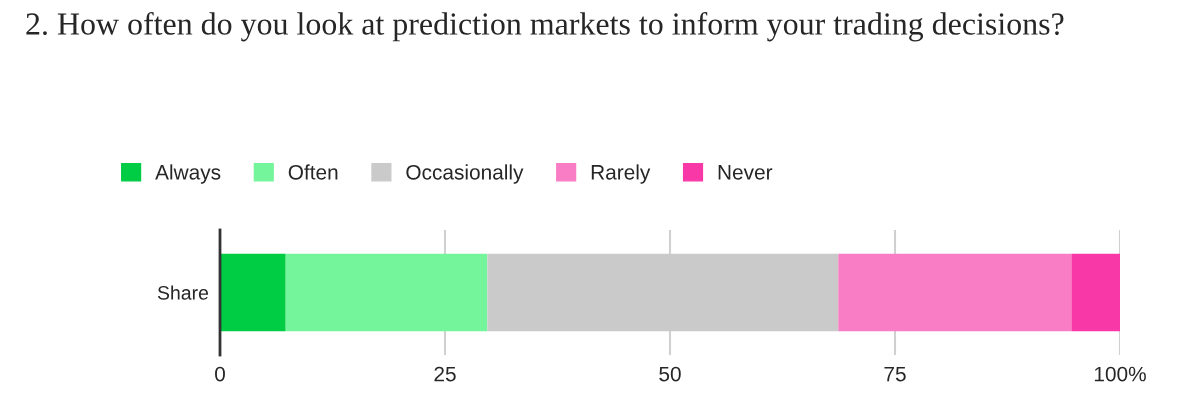  I want to click on legend-label: Rarely, so click(621, 174).